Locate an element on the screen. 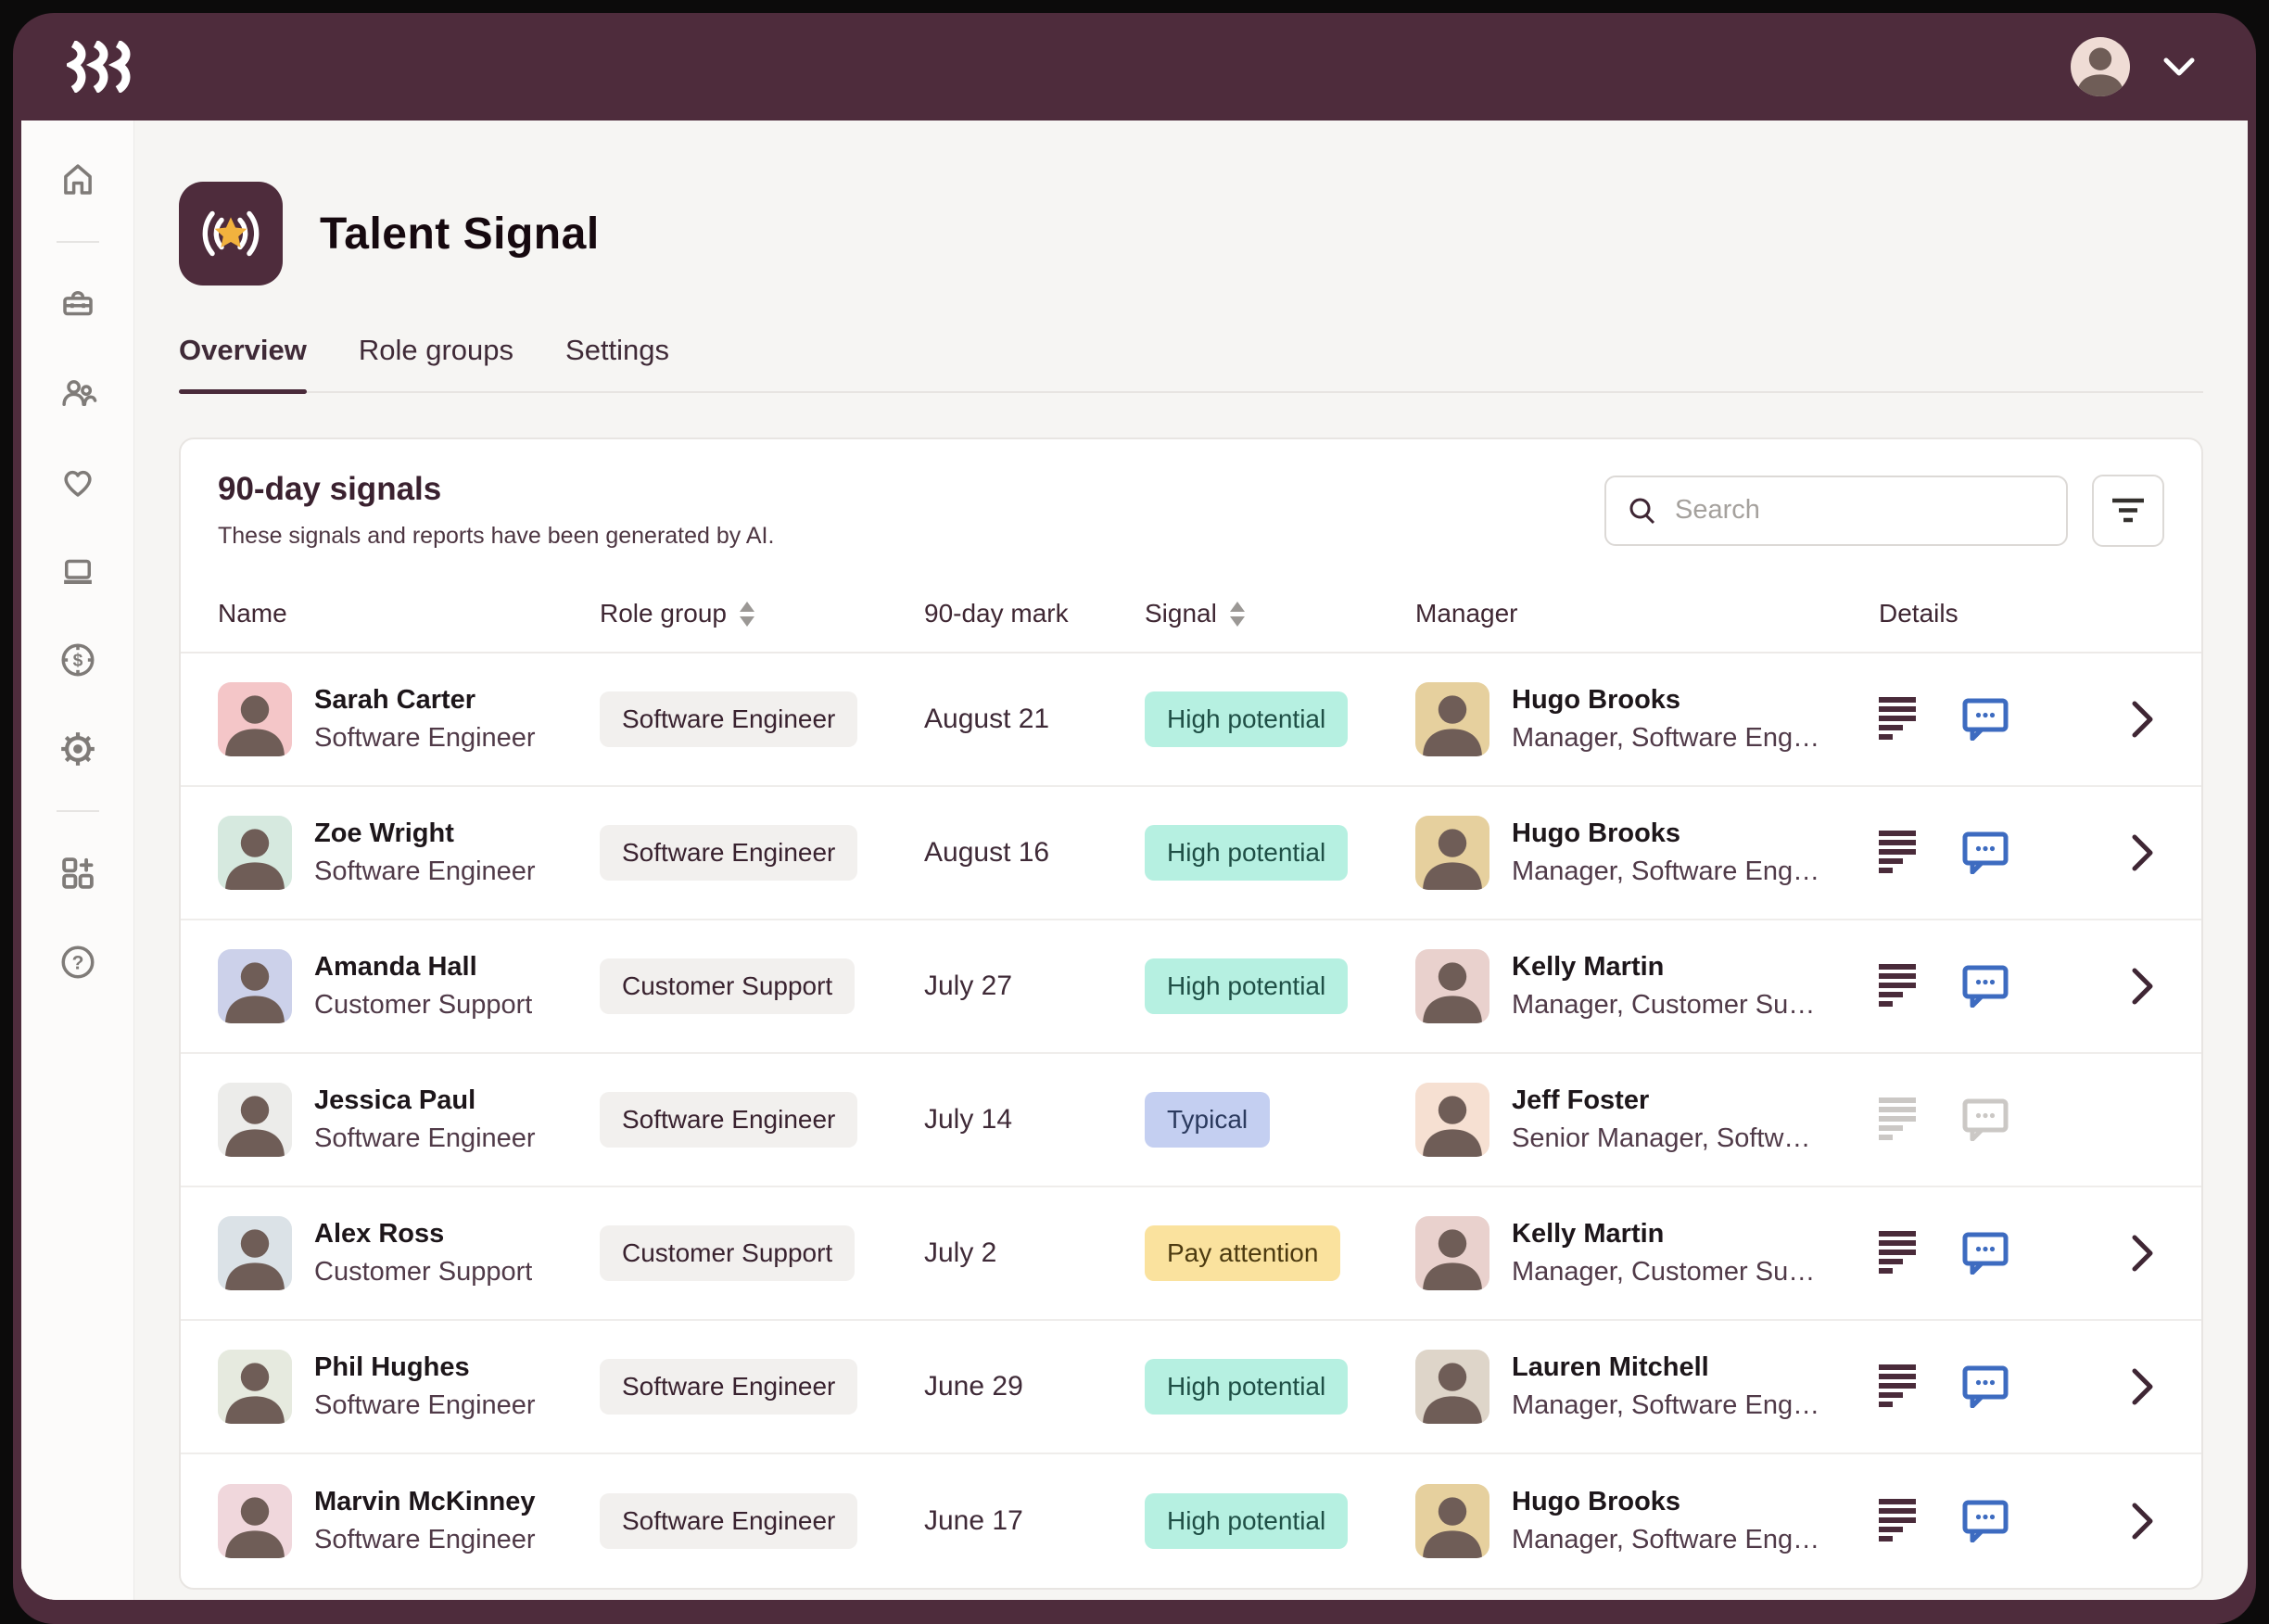 Image resolution: width=2269 pixels, height=1624 pixels. sidebar: $ is located at coordinates (77, 860).